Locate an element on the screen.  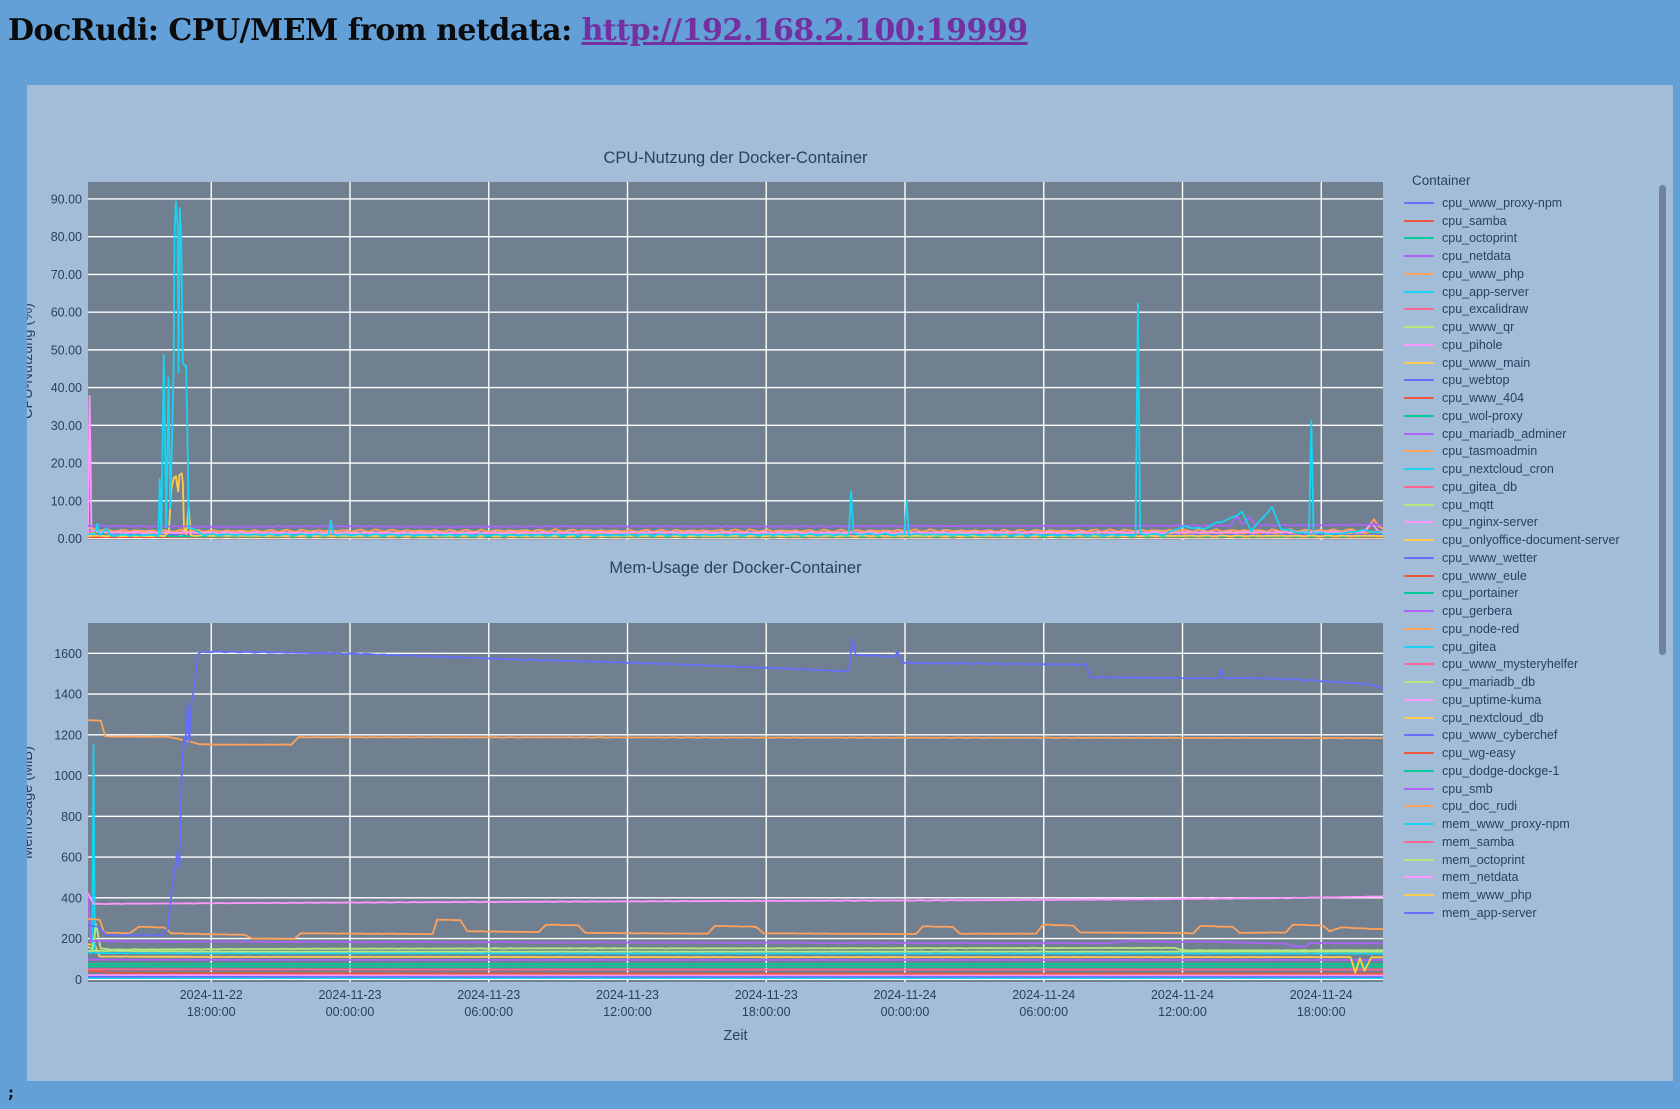
x-tick-date: 2024-11-23 is located at coordinates (627, 995).